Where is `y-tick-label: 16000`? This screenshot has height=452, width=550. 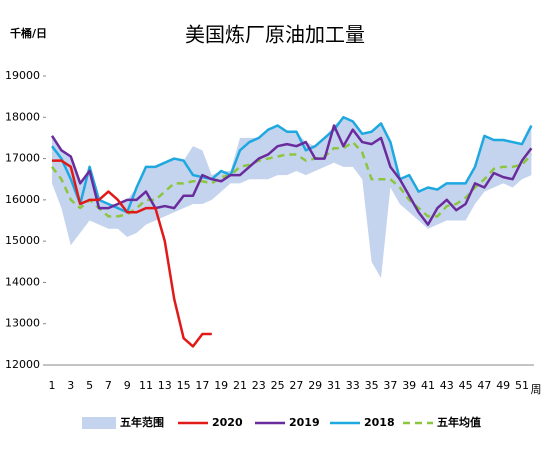
y-tick-label: 16000 is located at coordinates (22, 199).